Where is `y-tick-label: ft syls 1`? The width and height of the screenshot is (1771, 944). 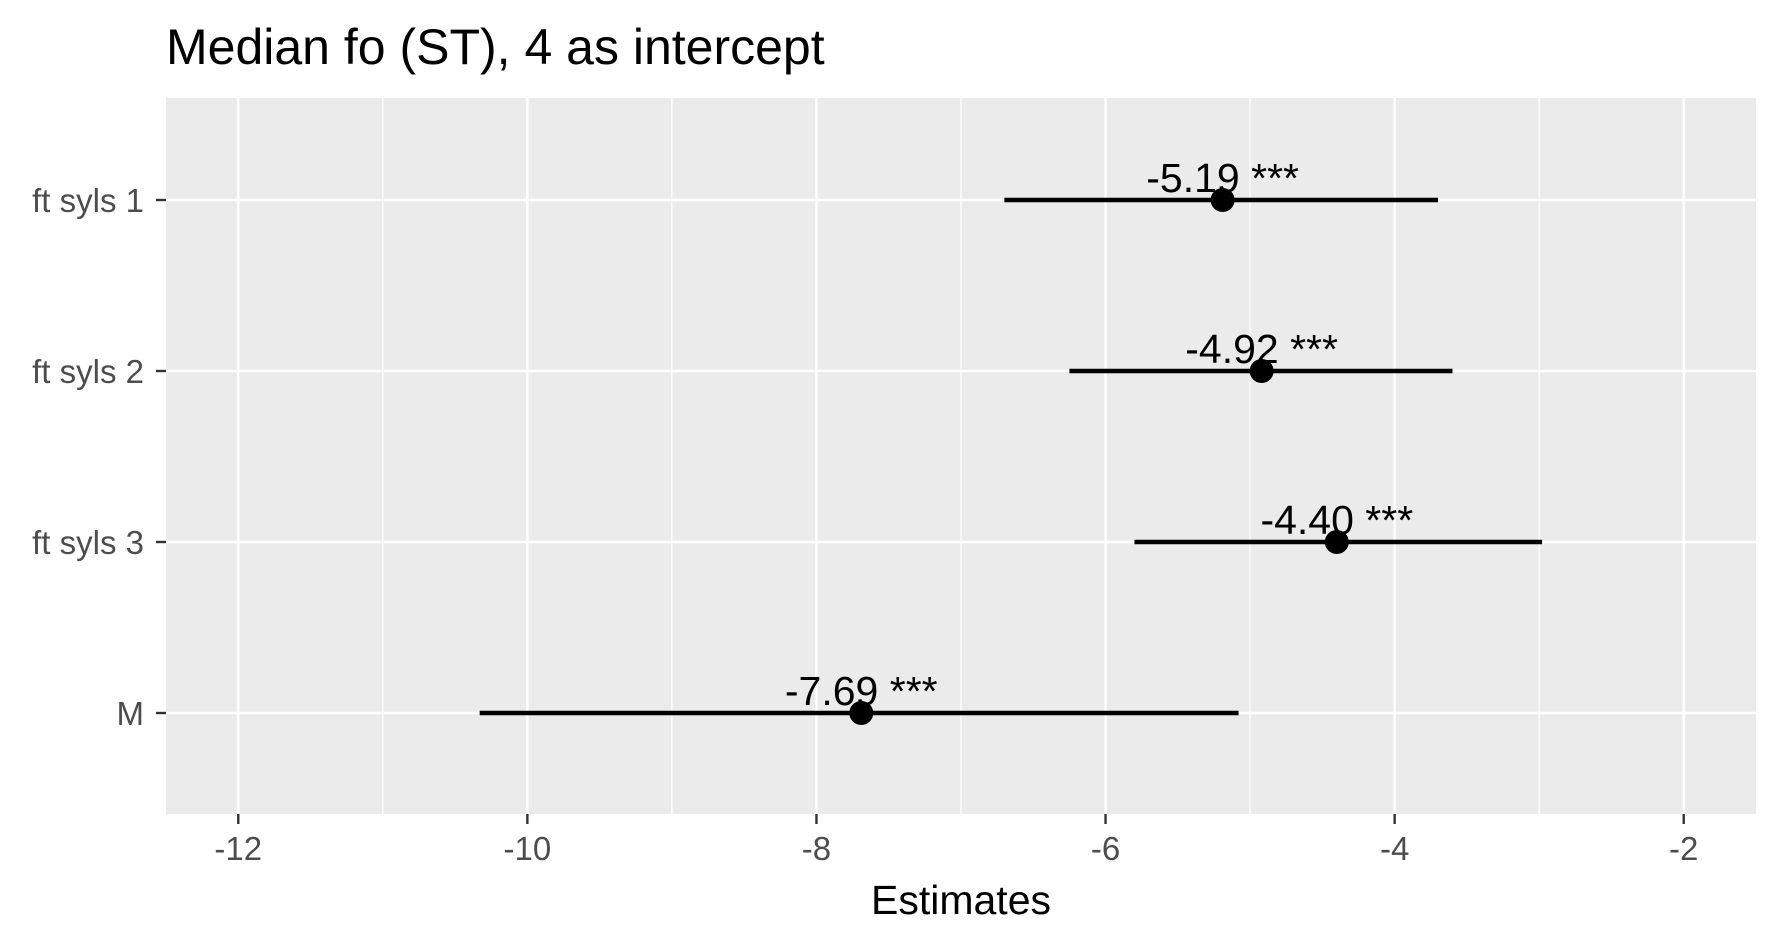 y-tick-label: ft syls 1 is located at coordinates (88, 200).